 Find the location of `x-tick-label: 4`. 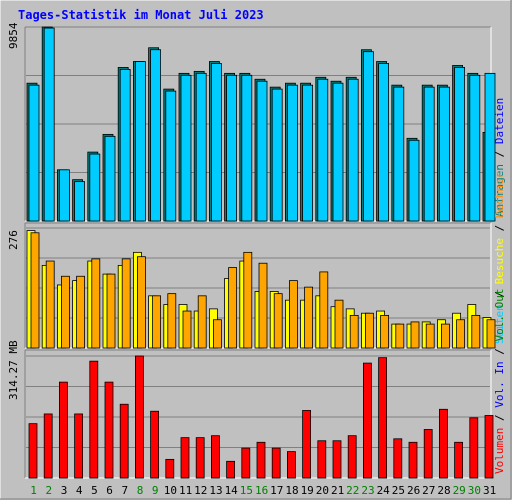

x-tick-label: 4 is located at coordinates (79, 490).